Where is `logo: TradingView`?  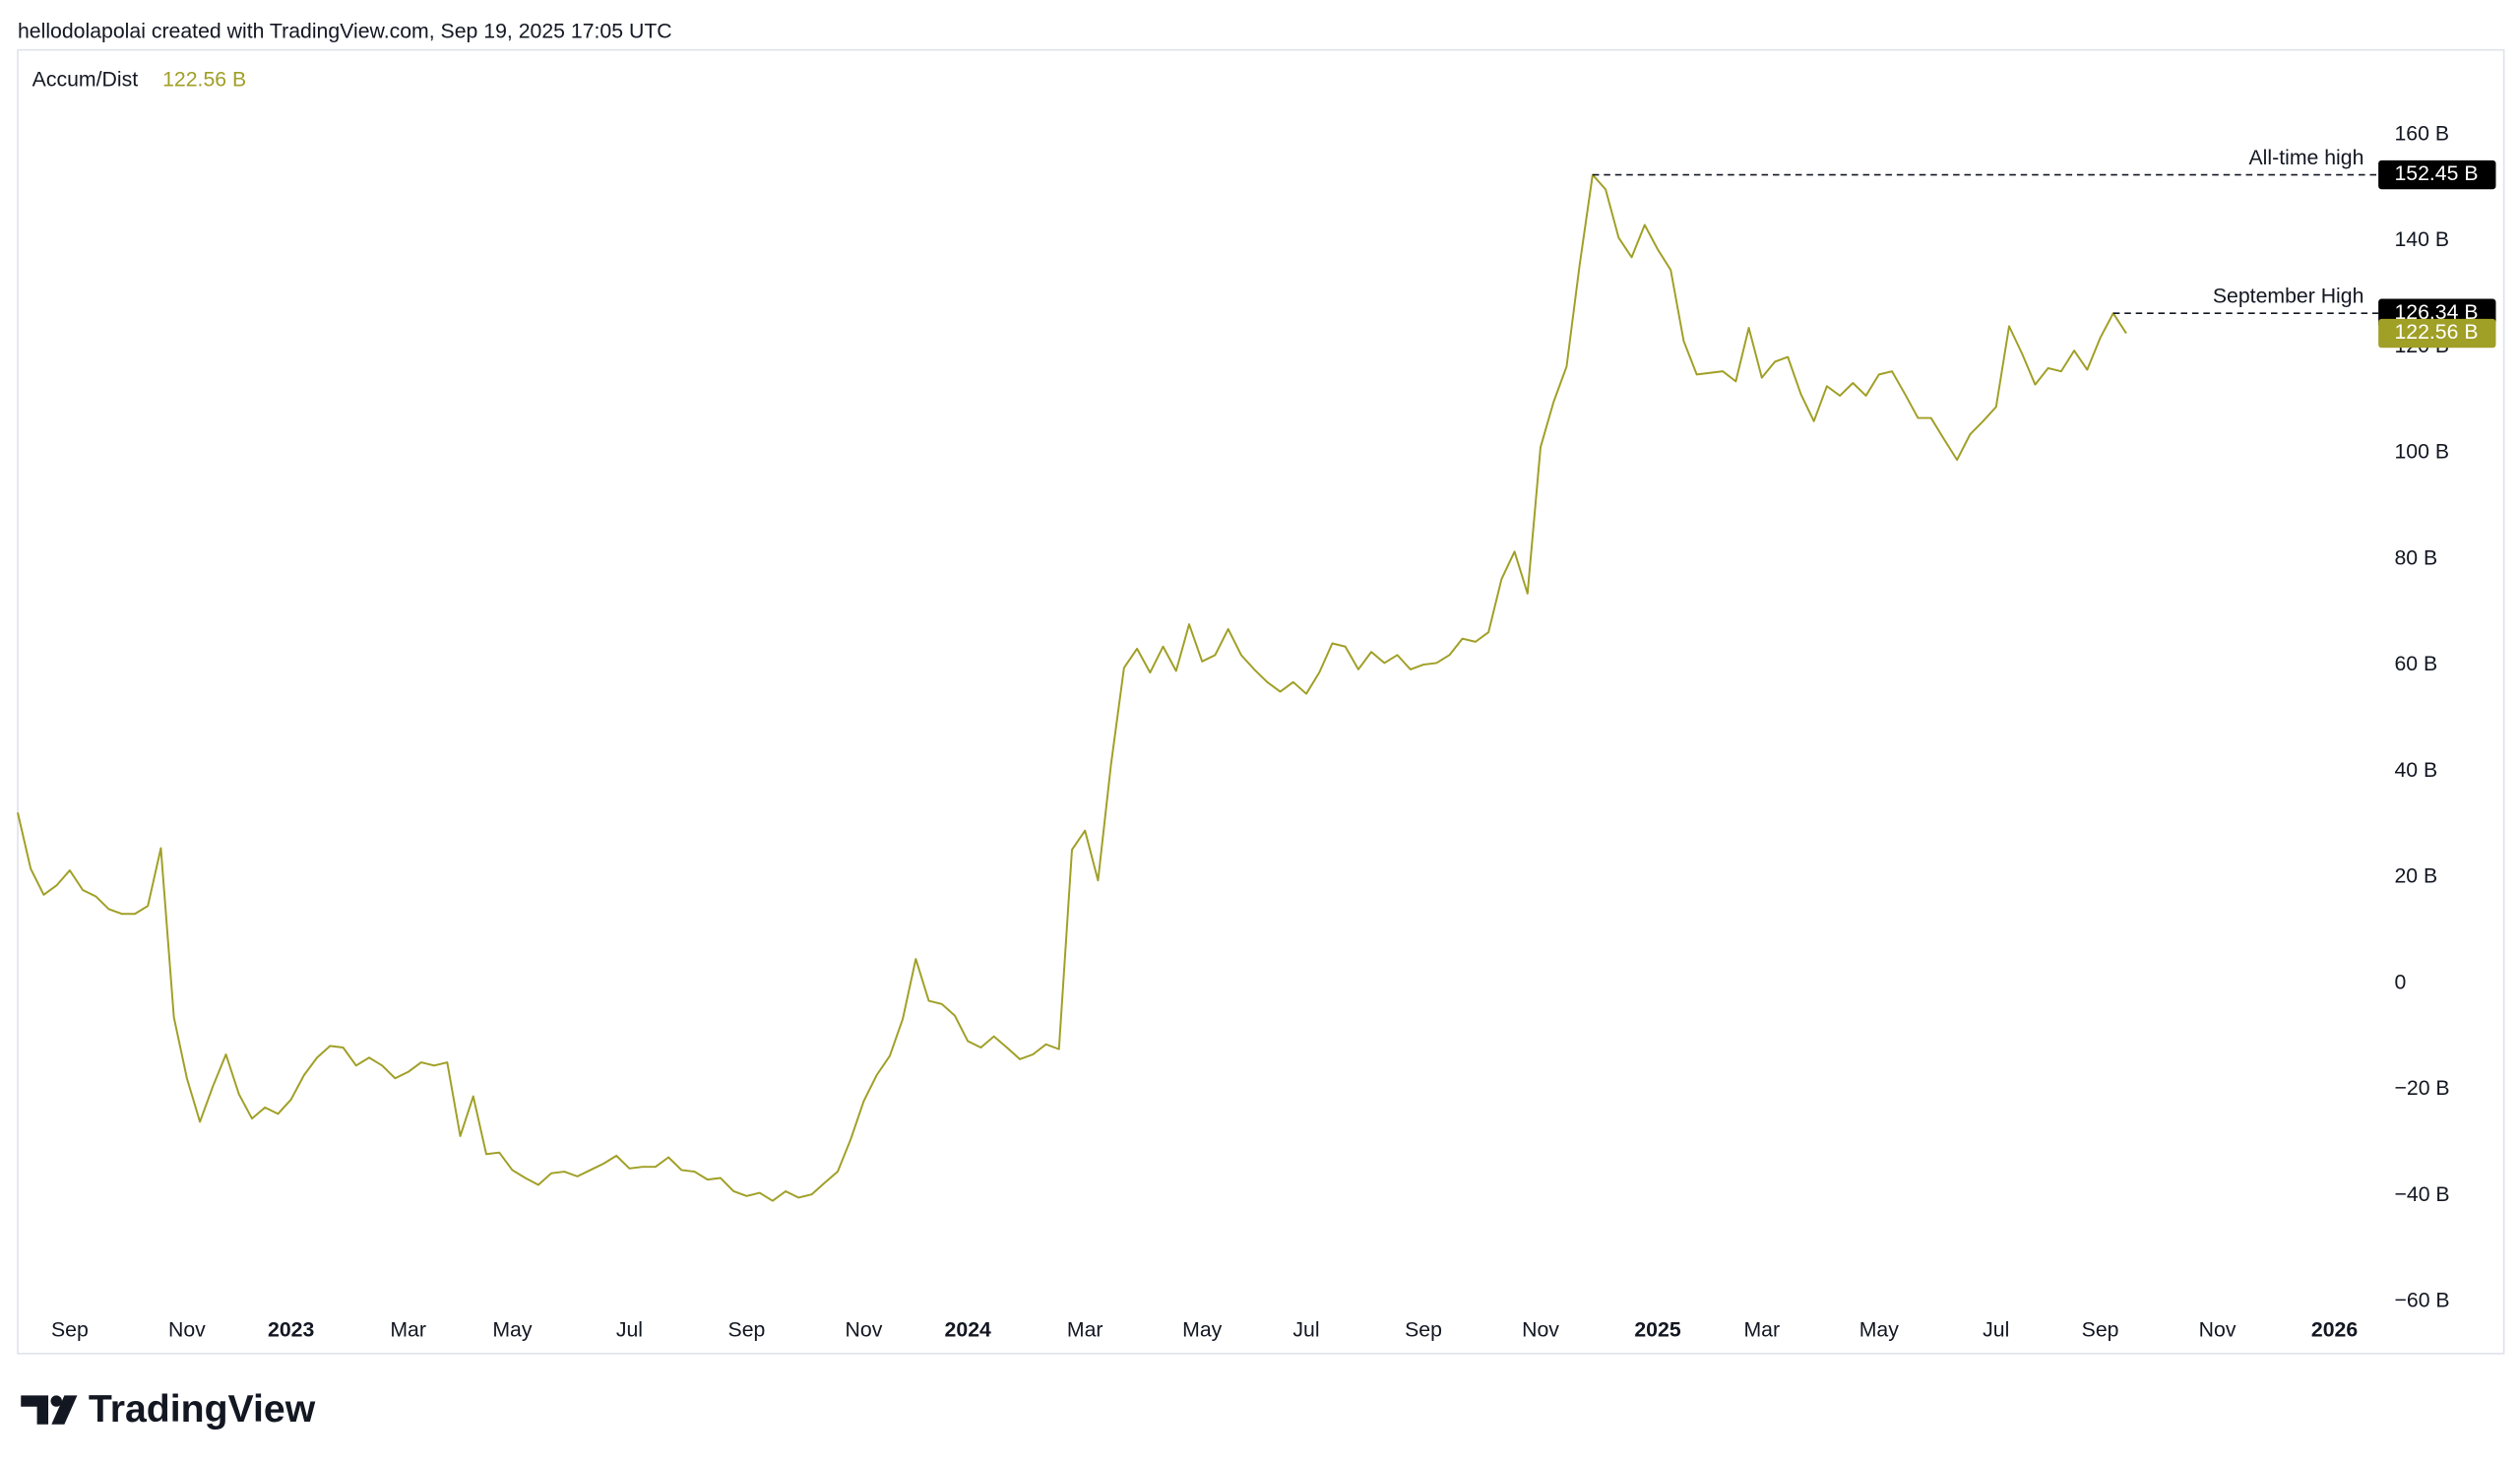 logo: TradingView is located at coordinates (168, 1409).